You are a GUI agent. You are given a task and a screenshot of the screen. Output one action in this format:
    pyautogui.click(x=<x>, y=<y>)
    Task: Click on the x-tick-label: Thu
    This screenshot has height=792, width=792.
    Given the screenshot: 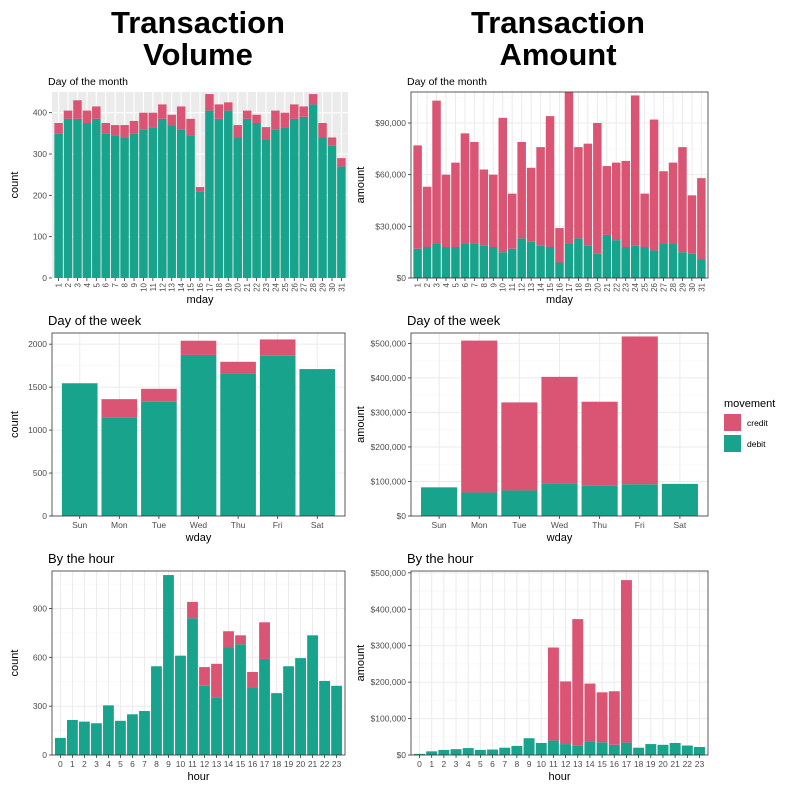 What is the action you would take?
    pyautogui.click(x=599, y=525)
    